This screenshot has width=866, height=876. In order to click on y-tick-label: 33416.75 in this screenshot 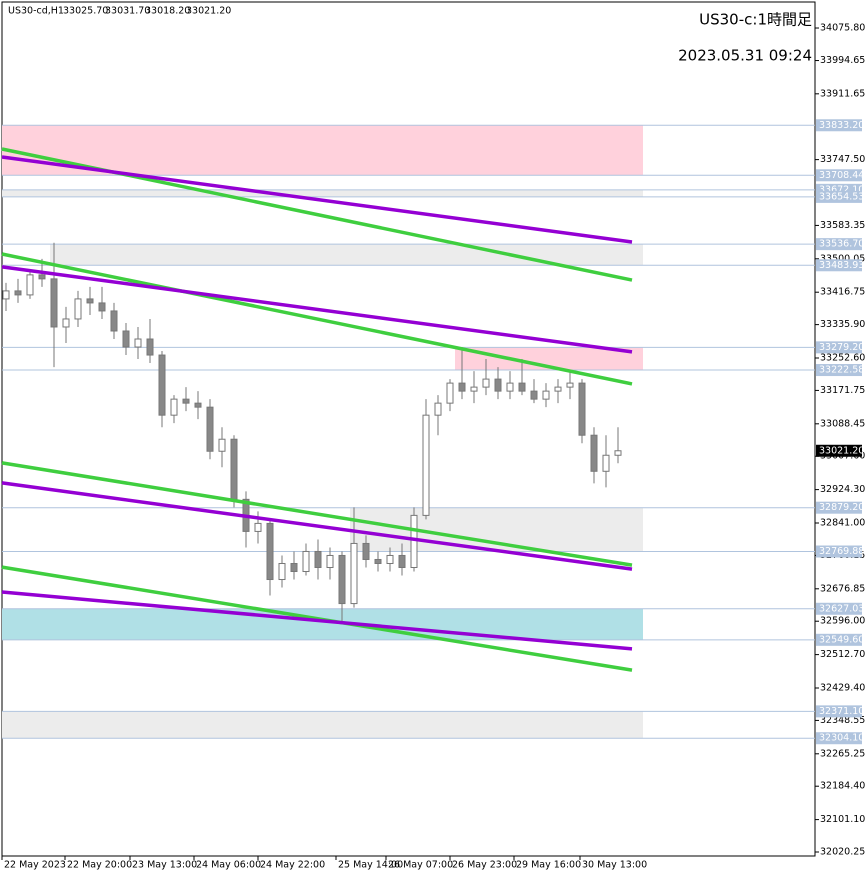, I will do `click(842, 292)`.